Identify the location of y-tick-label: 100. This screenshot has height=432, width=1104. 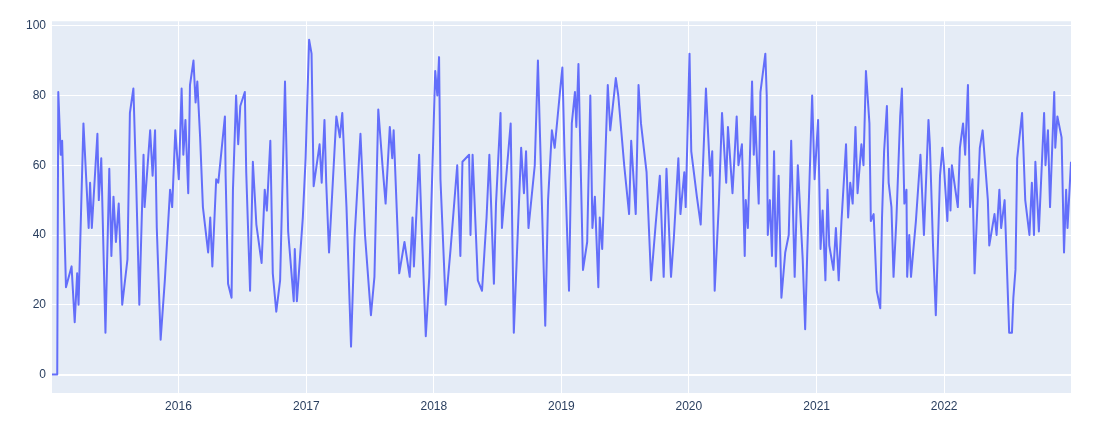
(36, 25).